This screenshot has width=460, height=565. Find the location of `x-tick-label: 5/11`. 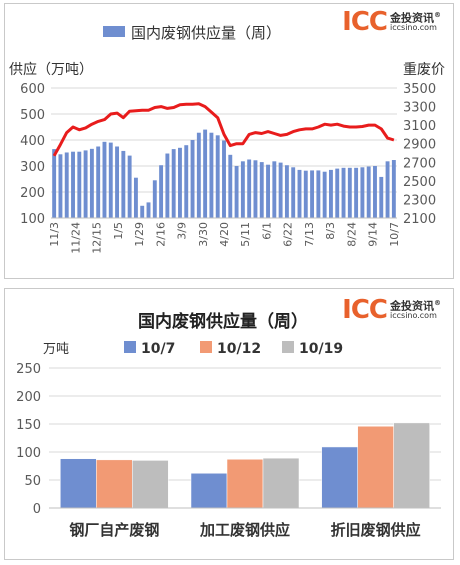

x-tick-label: 5/11 is located at coordinates (245, 234).